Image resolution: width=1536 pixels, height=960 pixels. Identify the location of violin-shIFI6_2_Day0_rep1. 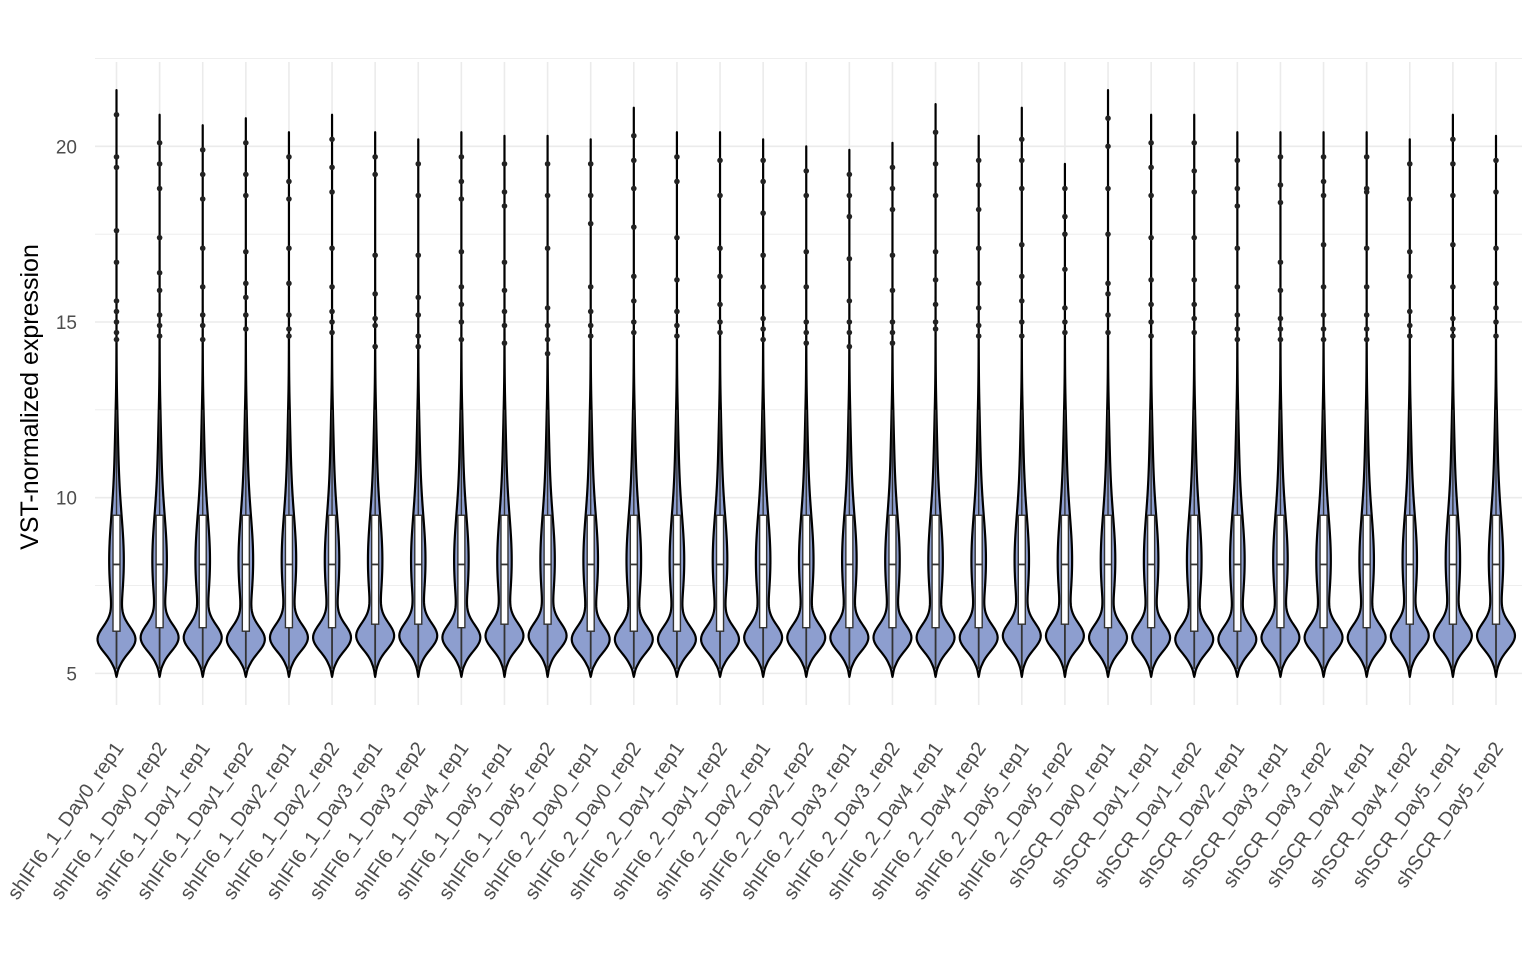
(590, 408).